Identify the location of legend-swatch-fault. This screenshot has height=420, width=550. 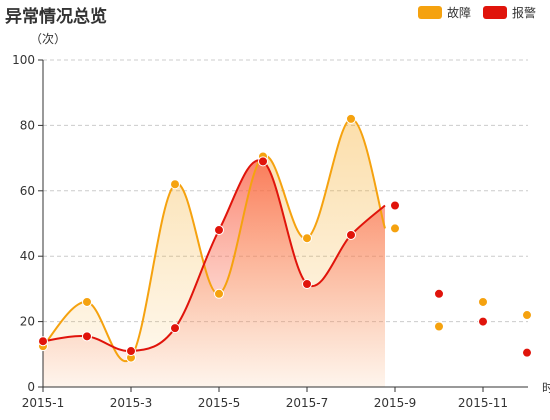
(429, 12).